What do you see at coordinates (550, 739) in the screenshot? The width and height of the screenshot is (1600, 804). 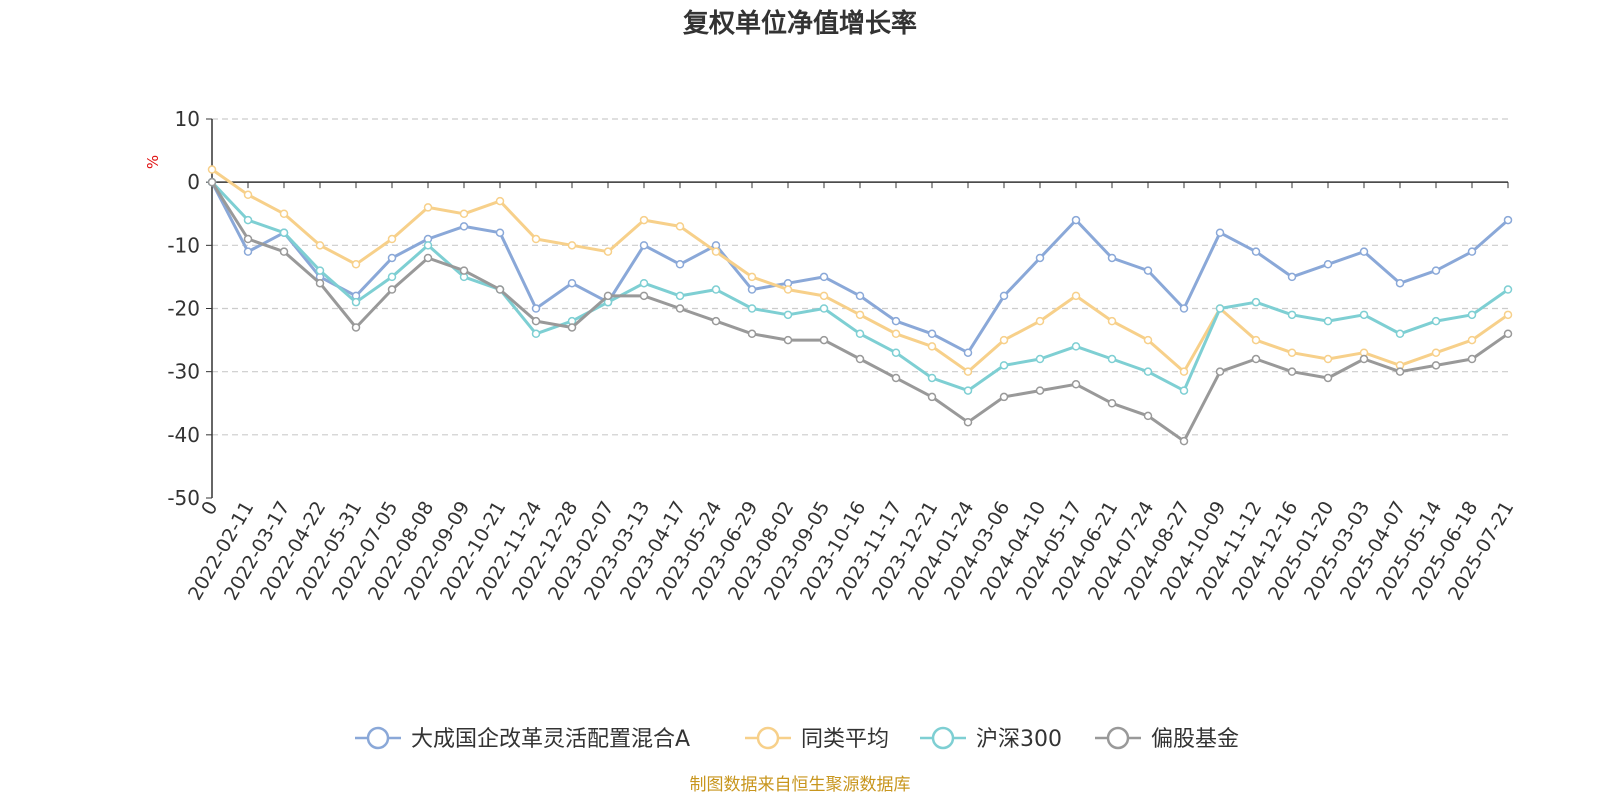 I see `legend-label: 大成国企改革灵活配置混合A` at bounding box center [550, 739].